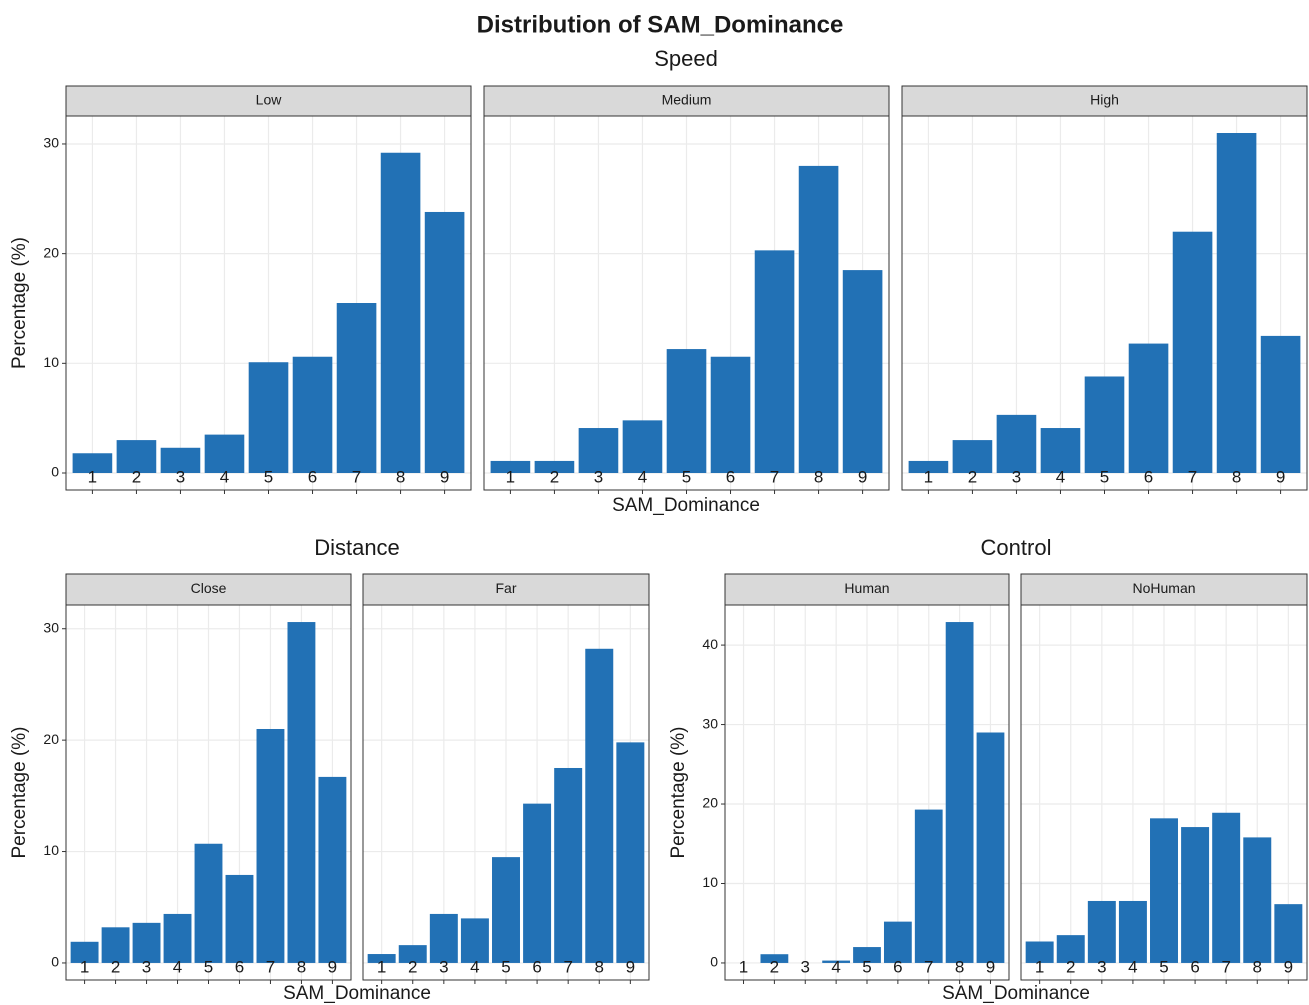  What do you see at coordinates (710, 644) in the screenshot?
I see `y-tick-label: 40` at bounding box center [710, 644].